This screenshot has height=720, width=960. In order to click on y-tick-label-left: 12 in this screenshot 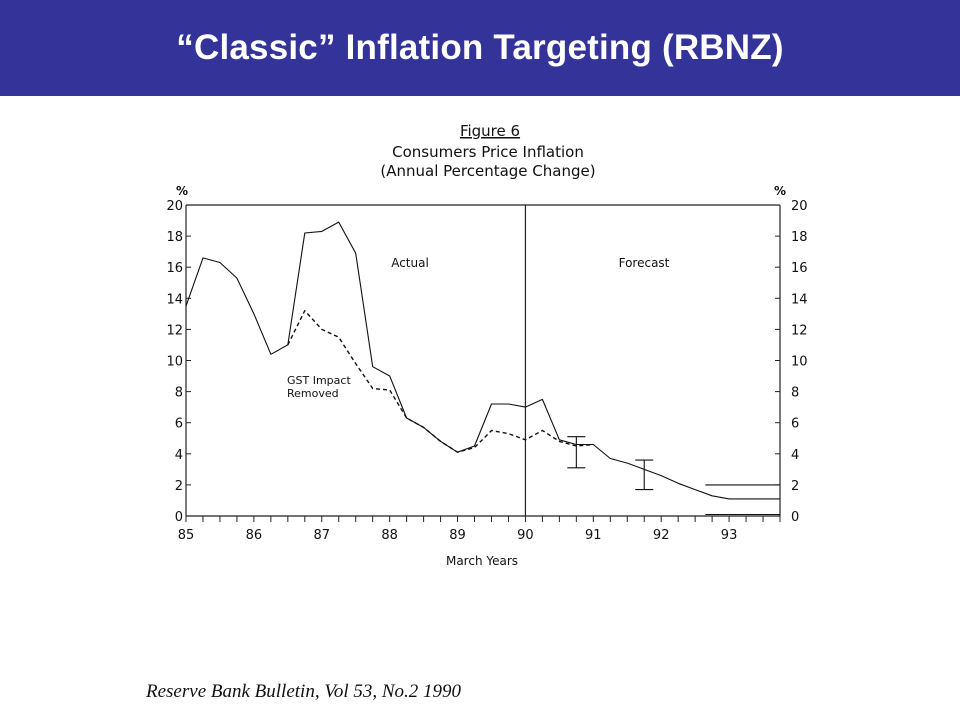, I will do `click(174, 330)`.